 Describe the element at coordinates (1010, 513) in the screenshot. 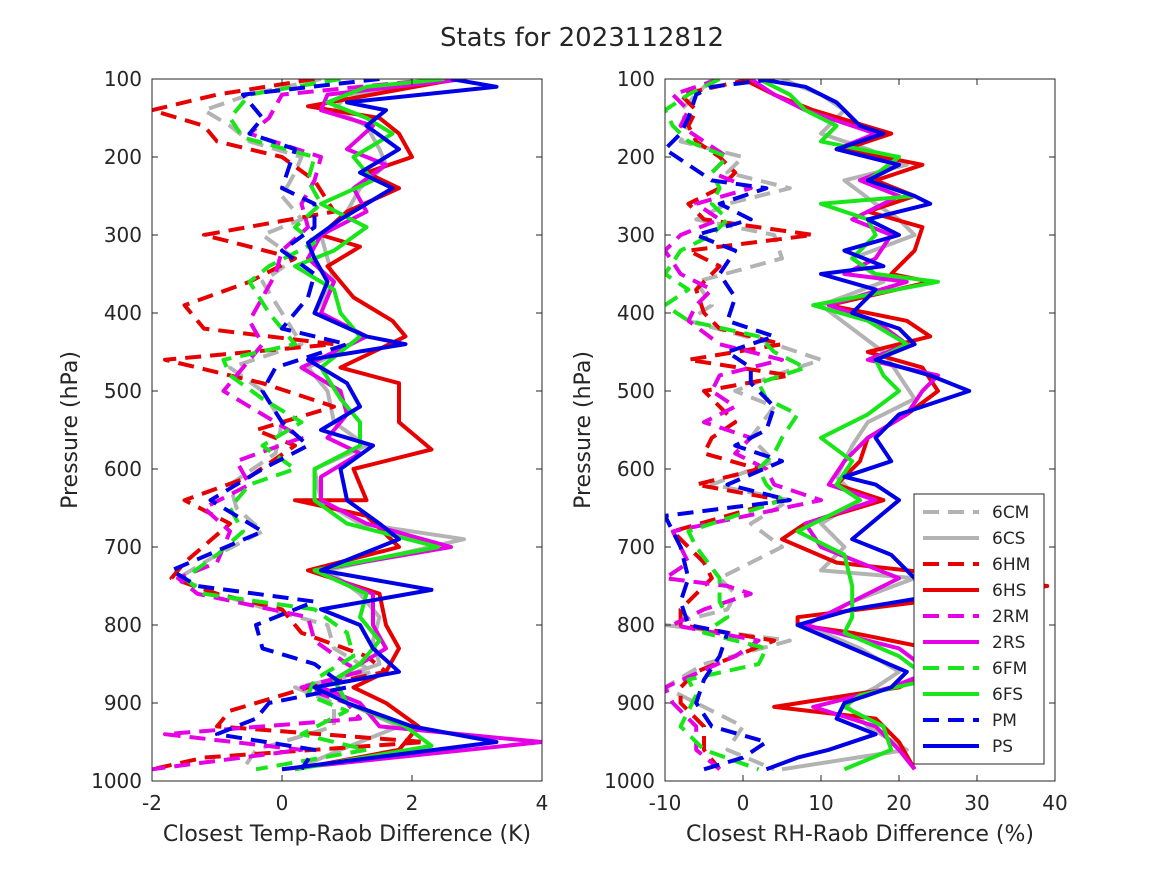

I see `legend-label-6cm: 6CM` at that location.